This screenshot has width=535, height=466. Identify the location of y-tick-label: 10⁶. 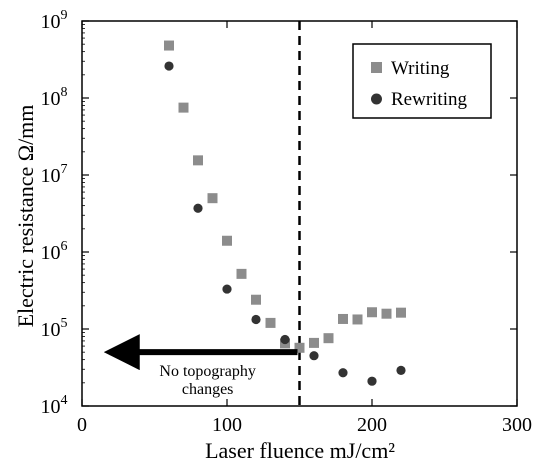
(54, 251).